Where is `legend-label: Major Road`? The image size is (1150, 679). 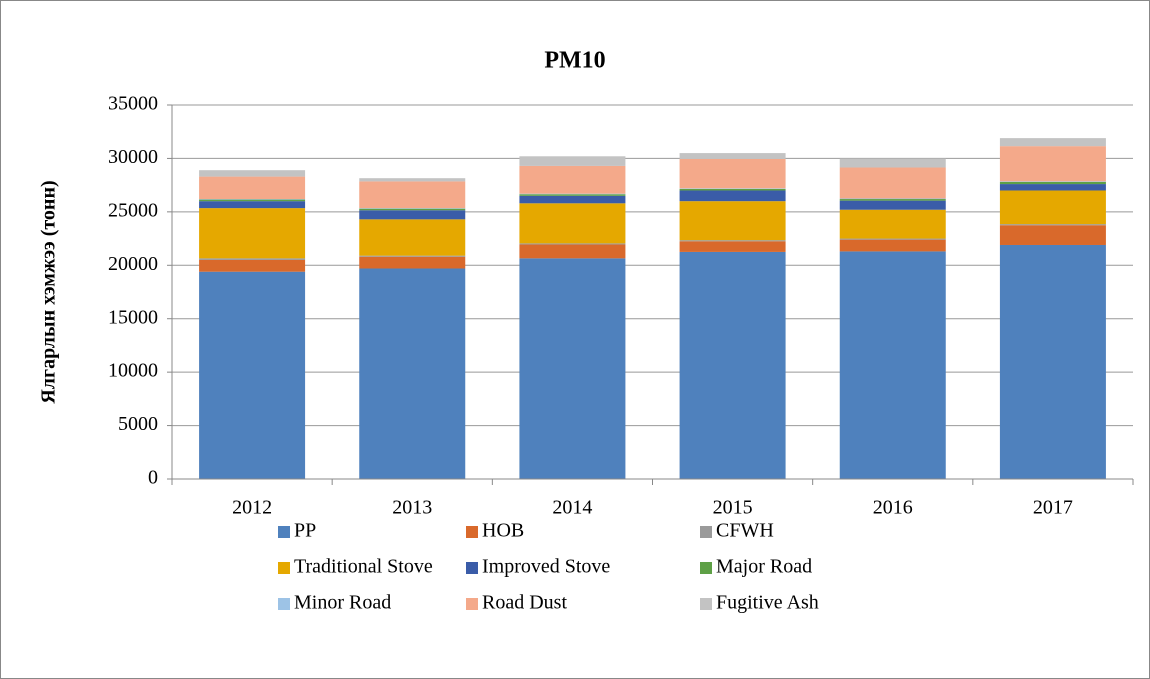
legend-label: Major Road is located at coordinates (764, 567).